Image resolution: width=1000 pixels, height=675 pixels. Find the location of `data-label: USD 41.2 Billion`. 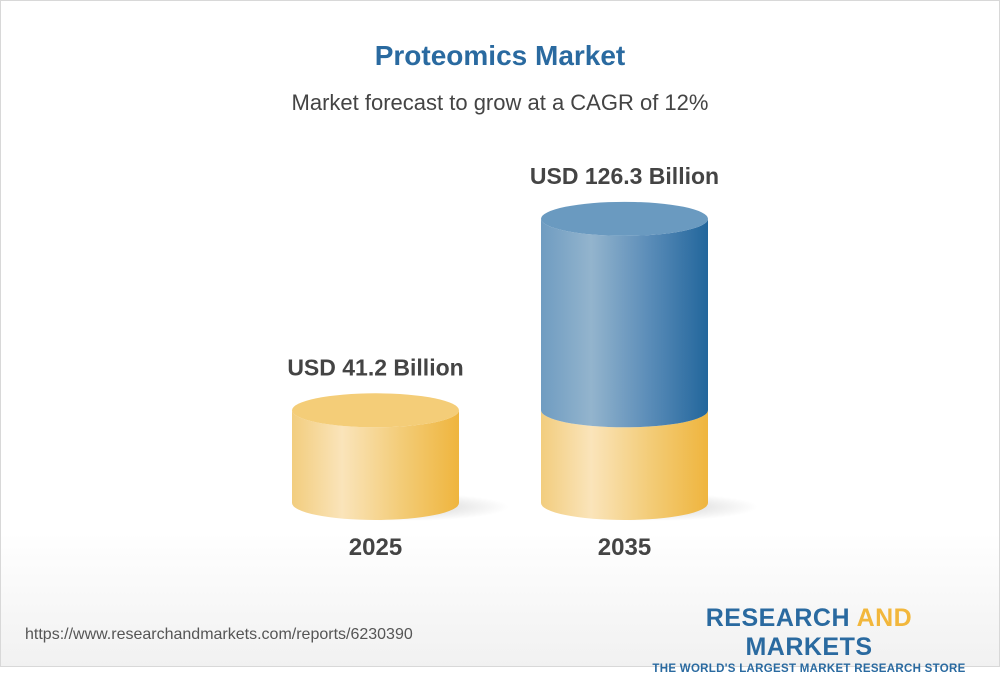

data-label: USD 41.2 Billion is located at coordinates (375, 367).